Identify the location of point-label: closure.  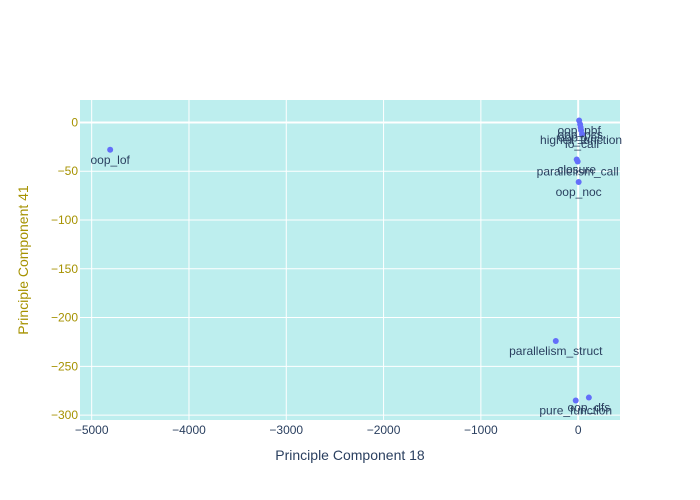
(576, 170).